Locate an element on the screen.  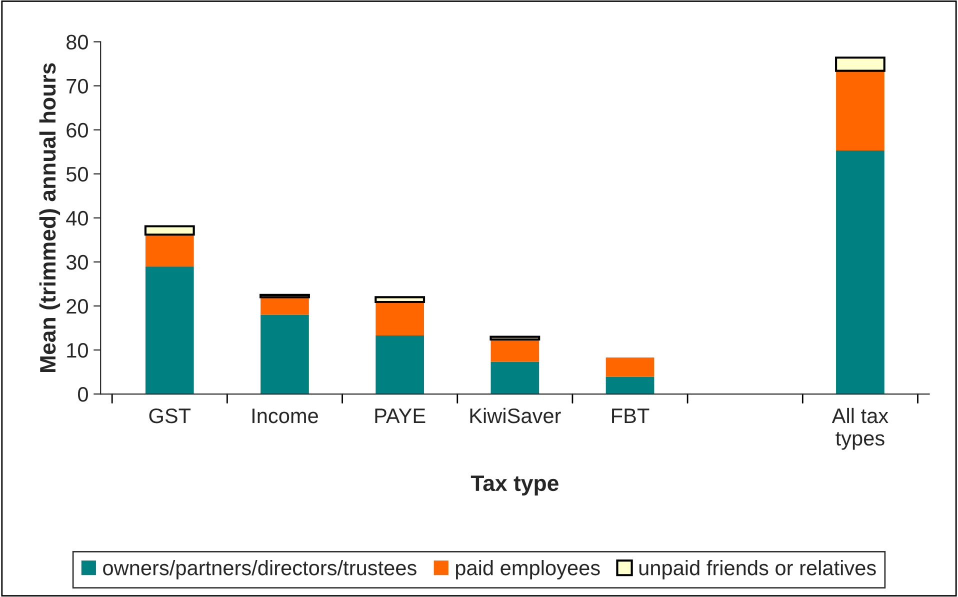
y-tick-label: 10 is located at coordinates (77, 350).